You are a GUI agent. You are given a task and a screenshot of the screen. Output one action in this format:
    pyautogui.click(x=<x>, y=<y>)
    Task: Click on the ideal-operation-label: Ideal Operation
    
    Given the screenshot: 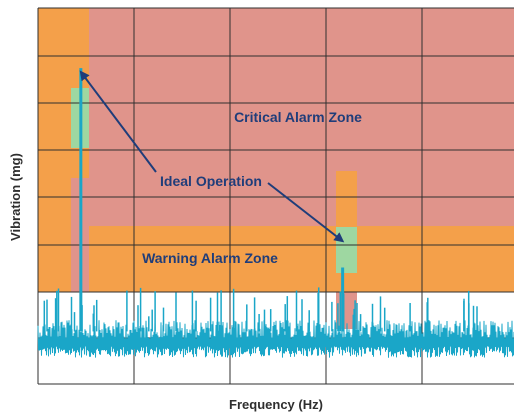 What is the action you would take?
    pyautogui.click(x=211, y=181)
    